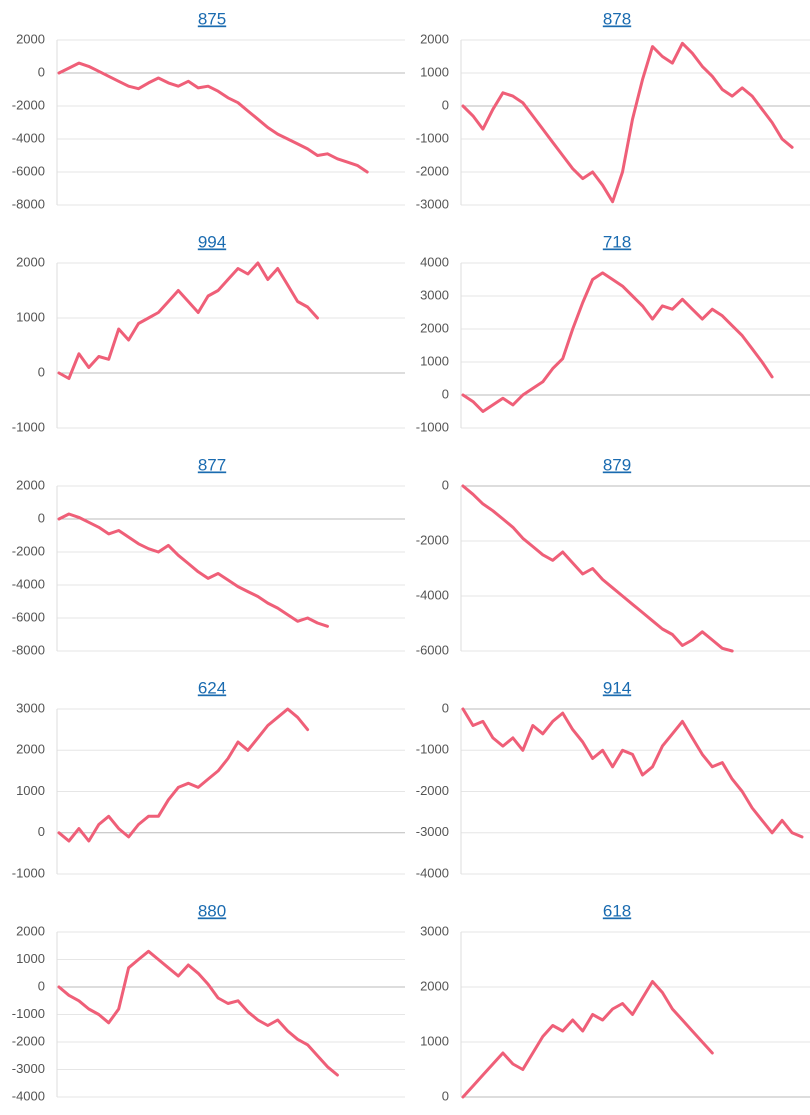 The width and height of the screenshot is (810, 1115). What do you see at coordinates (434, 261) in the screenshot?
I see `y-tick-label: 4000` at bounding box center [434, 261].